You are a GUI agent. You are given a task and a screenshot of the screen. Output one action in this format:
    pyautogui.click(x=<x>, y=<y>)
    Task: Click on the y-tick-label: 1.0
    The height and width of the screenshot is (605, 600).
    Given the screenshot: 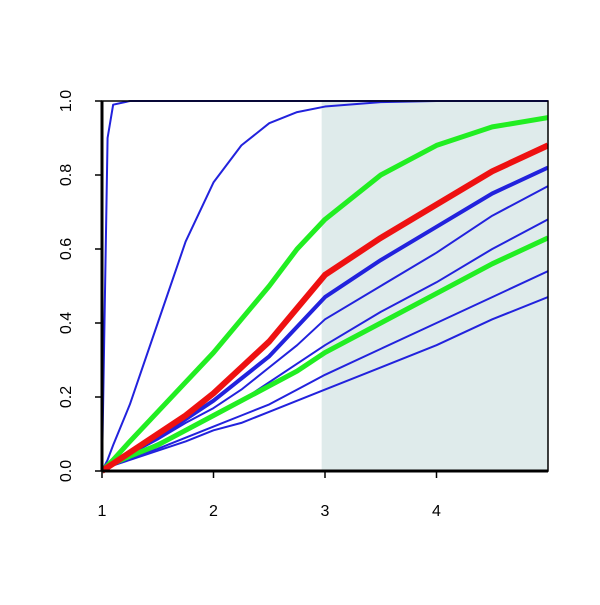 What is the action you would take?
    pyautogui.click(x=66, y=101)
    